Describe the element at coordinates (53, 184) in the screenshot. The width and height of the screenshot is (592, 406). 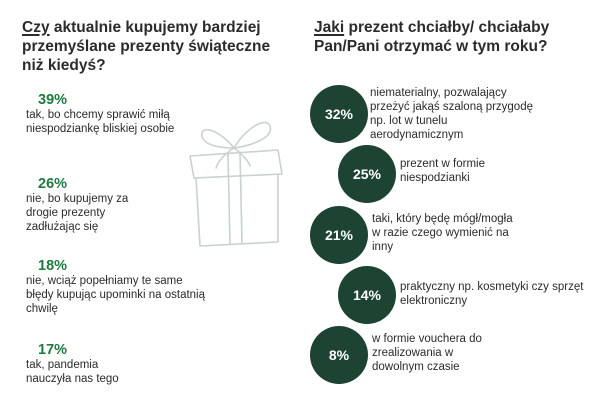
I see `percentage-label: 26%` at that location.